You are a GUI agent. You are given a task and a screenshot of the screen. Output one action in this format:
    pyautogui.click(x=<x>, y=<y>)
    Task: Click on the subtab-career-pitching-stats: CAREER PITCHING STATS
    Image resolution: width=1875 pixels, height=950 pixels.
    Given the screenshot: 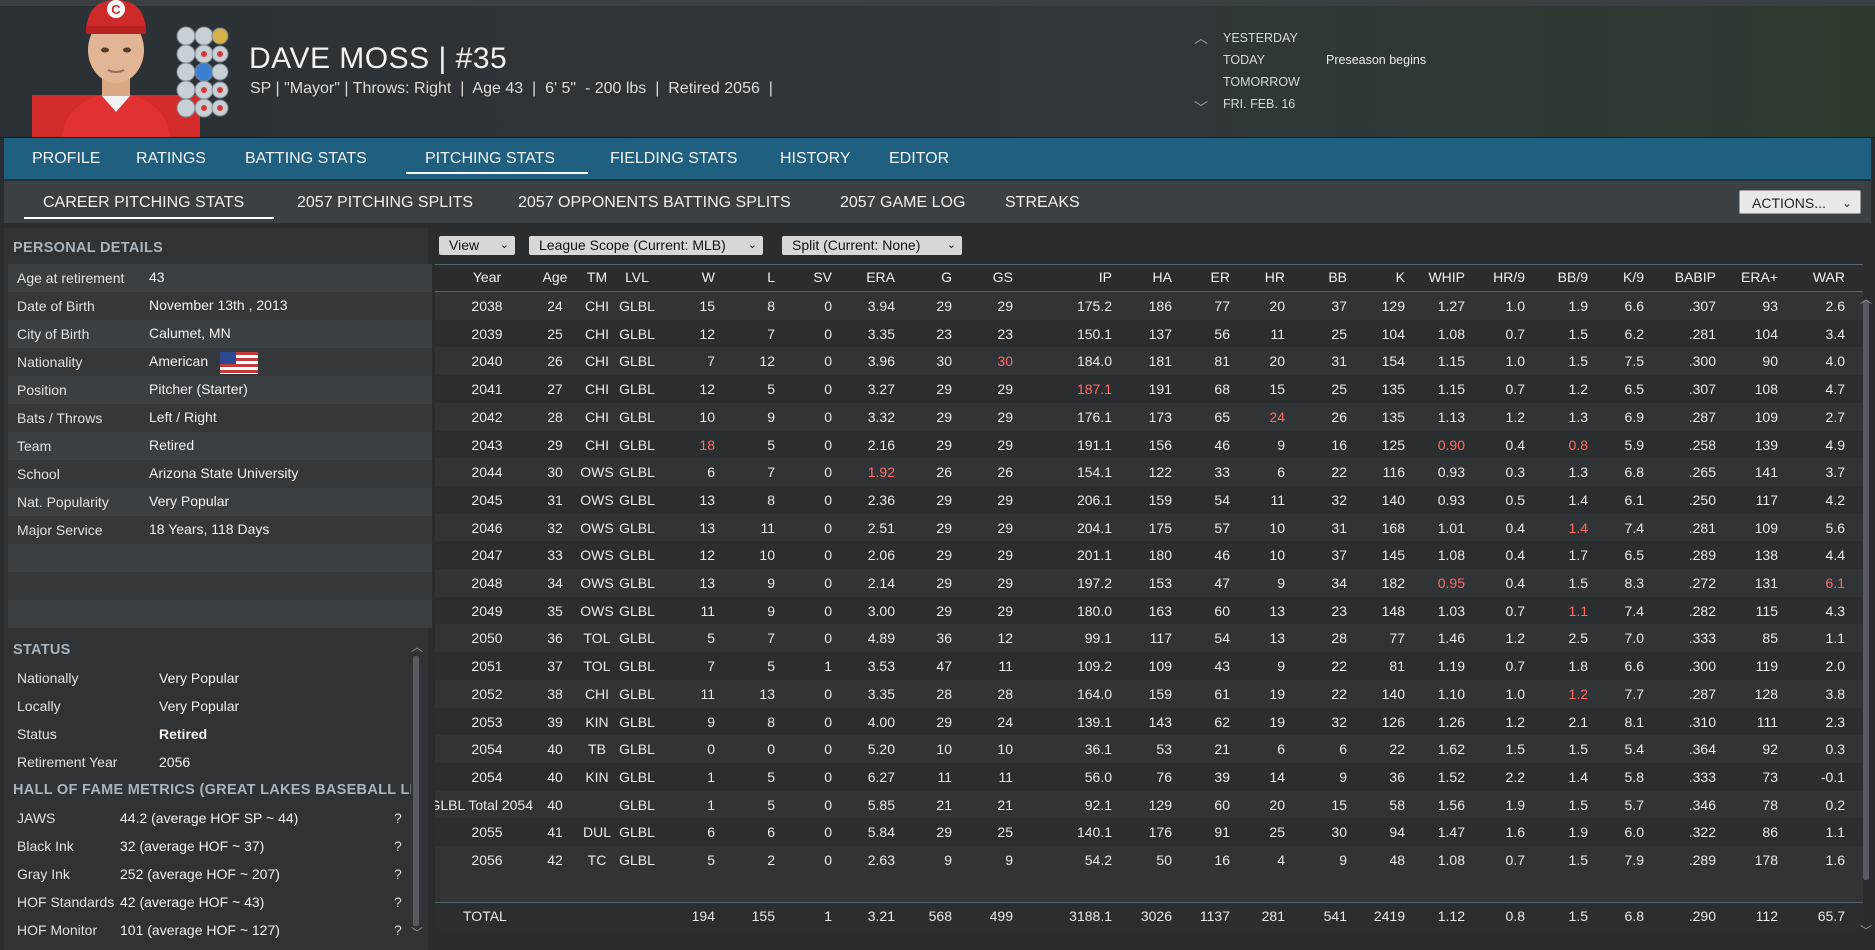 What is the action you would take?
    pyautogui.click(x=144, y=202)
    